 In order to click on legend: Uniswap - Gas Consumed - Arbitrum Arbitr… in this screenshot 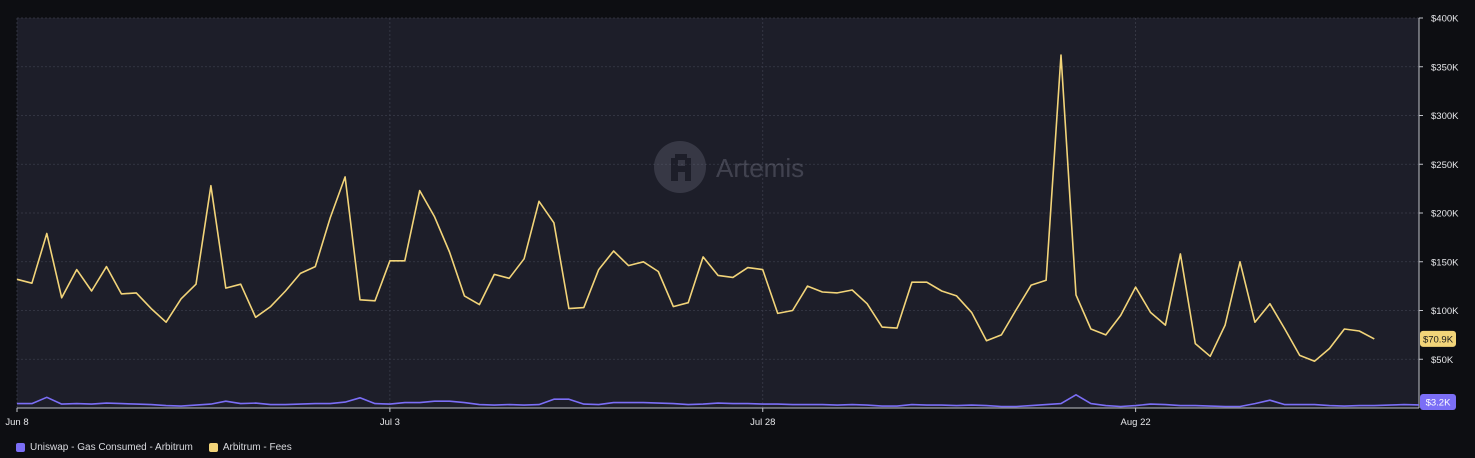, I will do `click(154, 447)`.